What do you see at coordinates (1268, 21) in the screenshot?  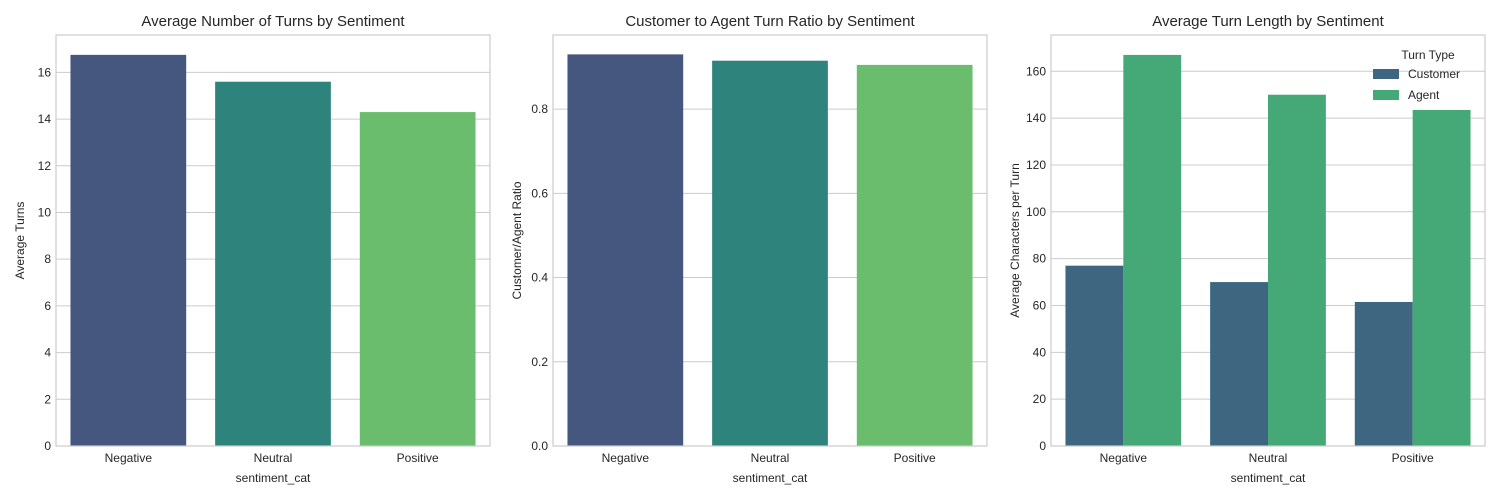 I see `chart-title: Average Turn Length by Sentiment` at bounding box center [1268, 21].